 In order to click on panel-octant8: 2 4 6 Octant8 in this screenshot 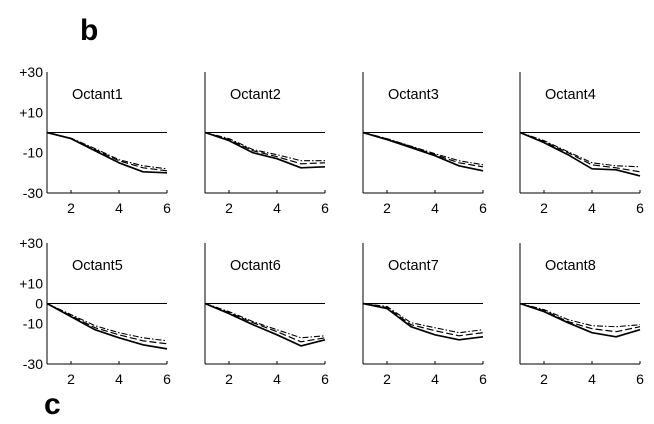, I will do `click(581, 315)`.